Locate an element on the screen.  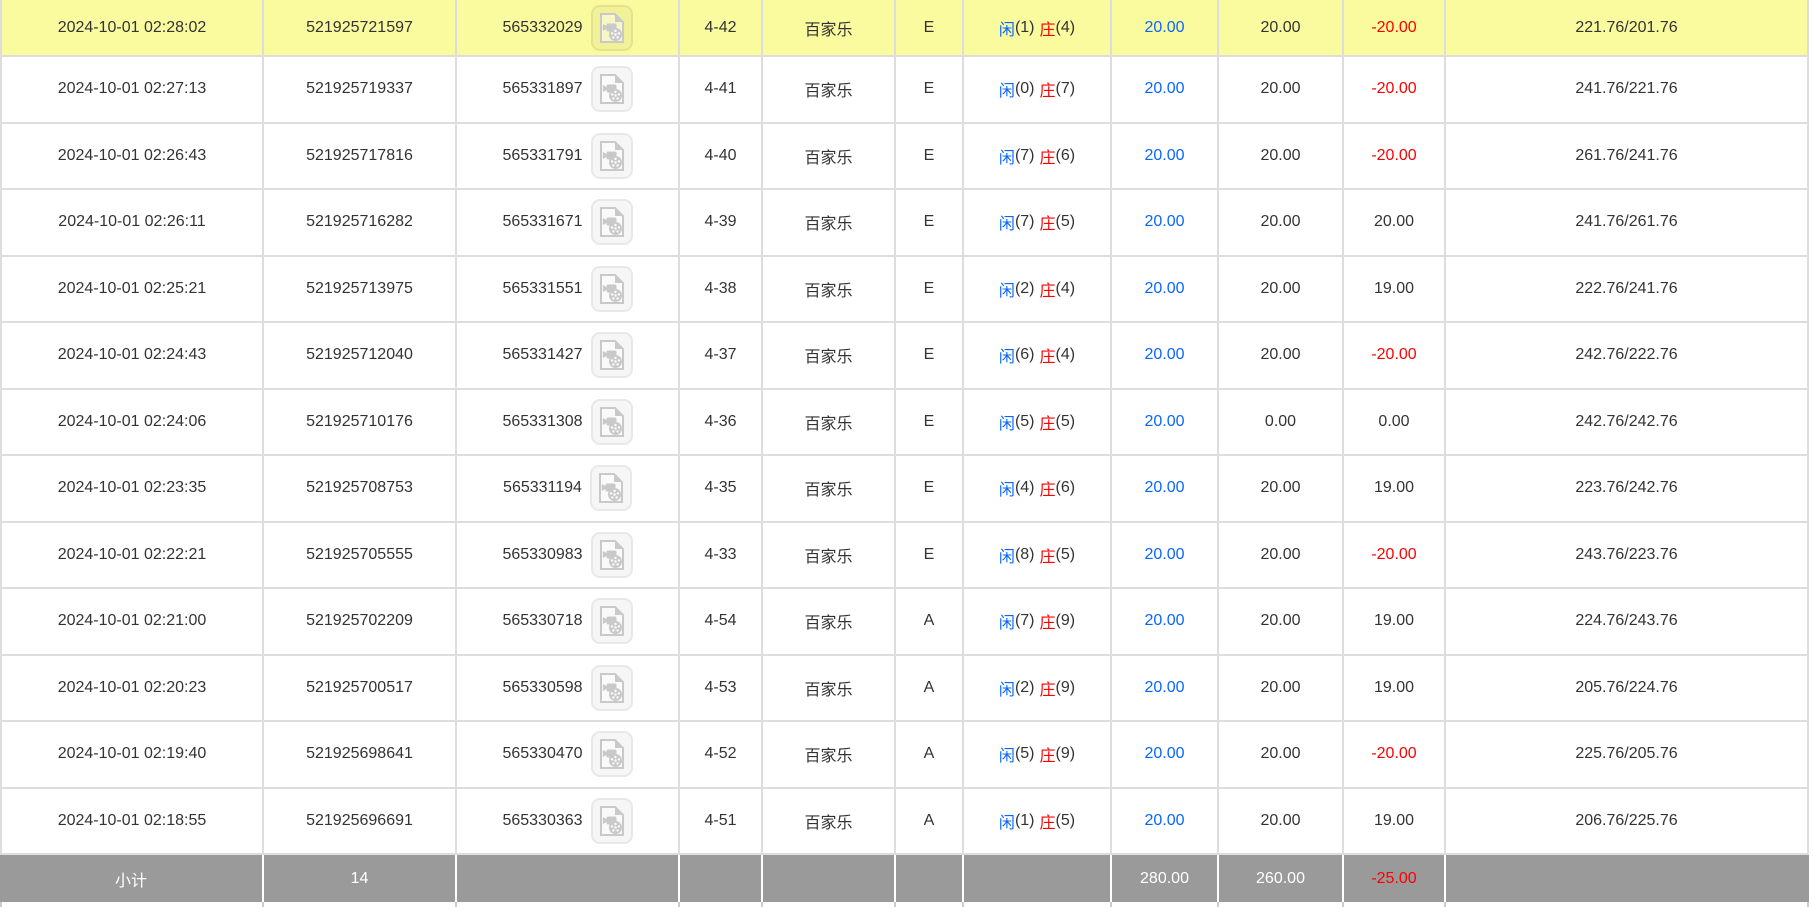
bet-id: 521925696691 is located at coordinates (360, 820).